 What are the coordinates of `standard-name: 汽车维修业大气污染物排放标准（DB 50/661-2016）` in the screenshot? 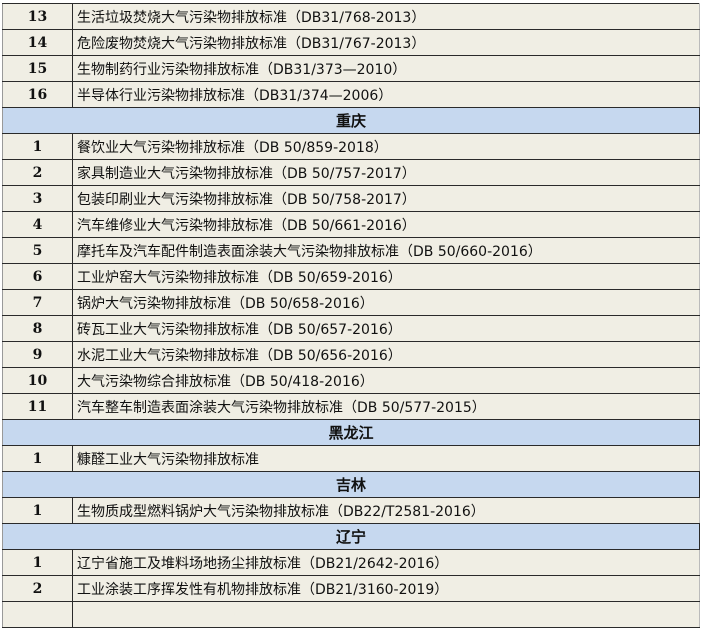 It's located at (386, 224).